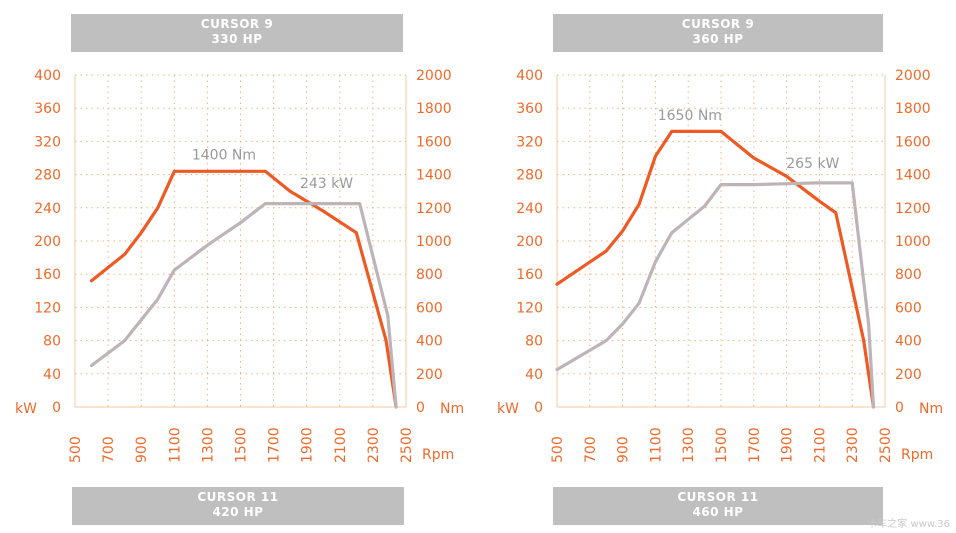  I want to click on engine-banner-cursor11-460: CURSOR 11 460 HP, so click(718, 506).